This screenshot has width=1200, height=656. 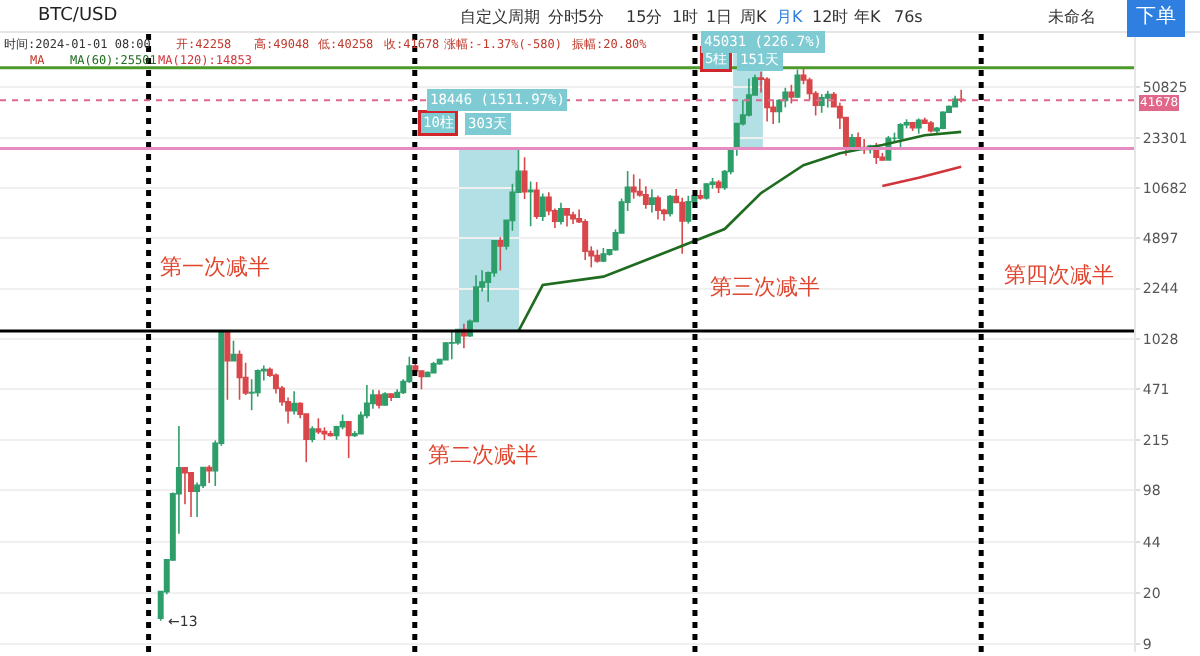 I want to click on text: 5分, so click(x=591, y=17).